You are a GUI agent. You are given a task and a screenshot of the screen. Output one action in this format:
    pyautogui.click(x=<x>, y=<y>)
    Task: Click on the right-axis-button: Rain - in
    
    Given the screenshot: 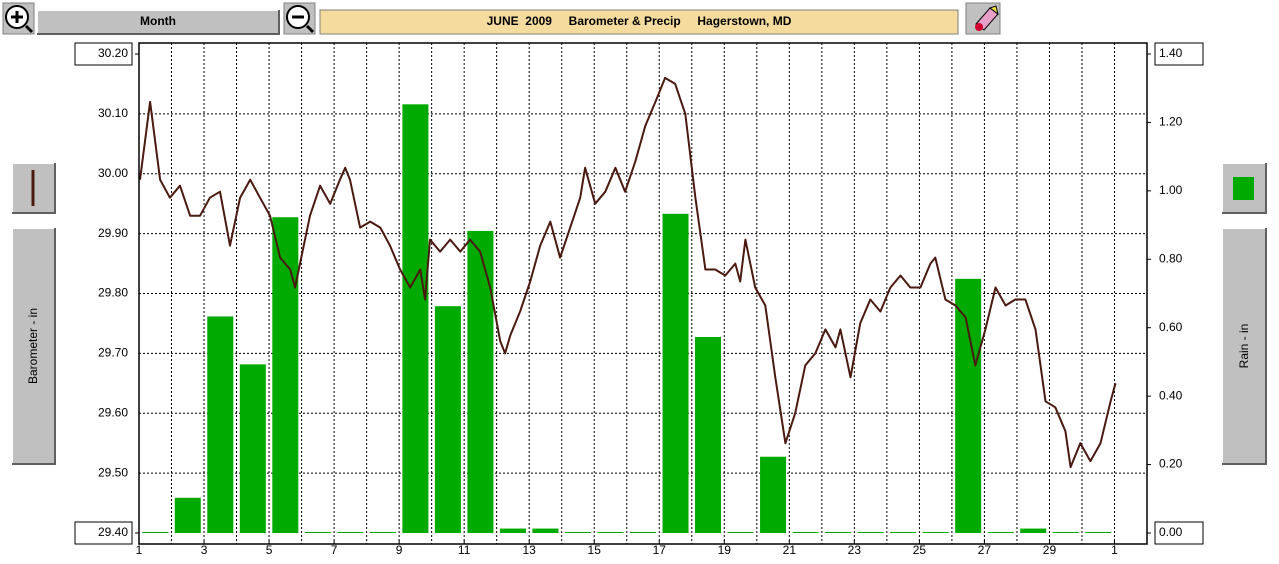 What is the action you would take?
    pyautogui.click(x=1244, y=346)
    